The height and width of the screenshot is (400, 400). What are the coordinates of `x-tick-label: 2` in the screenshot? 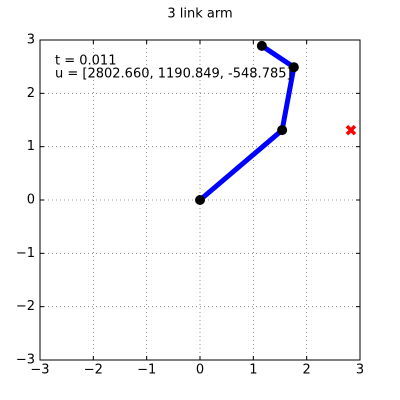 It's located at (307, 370).